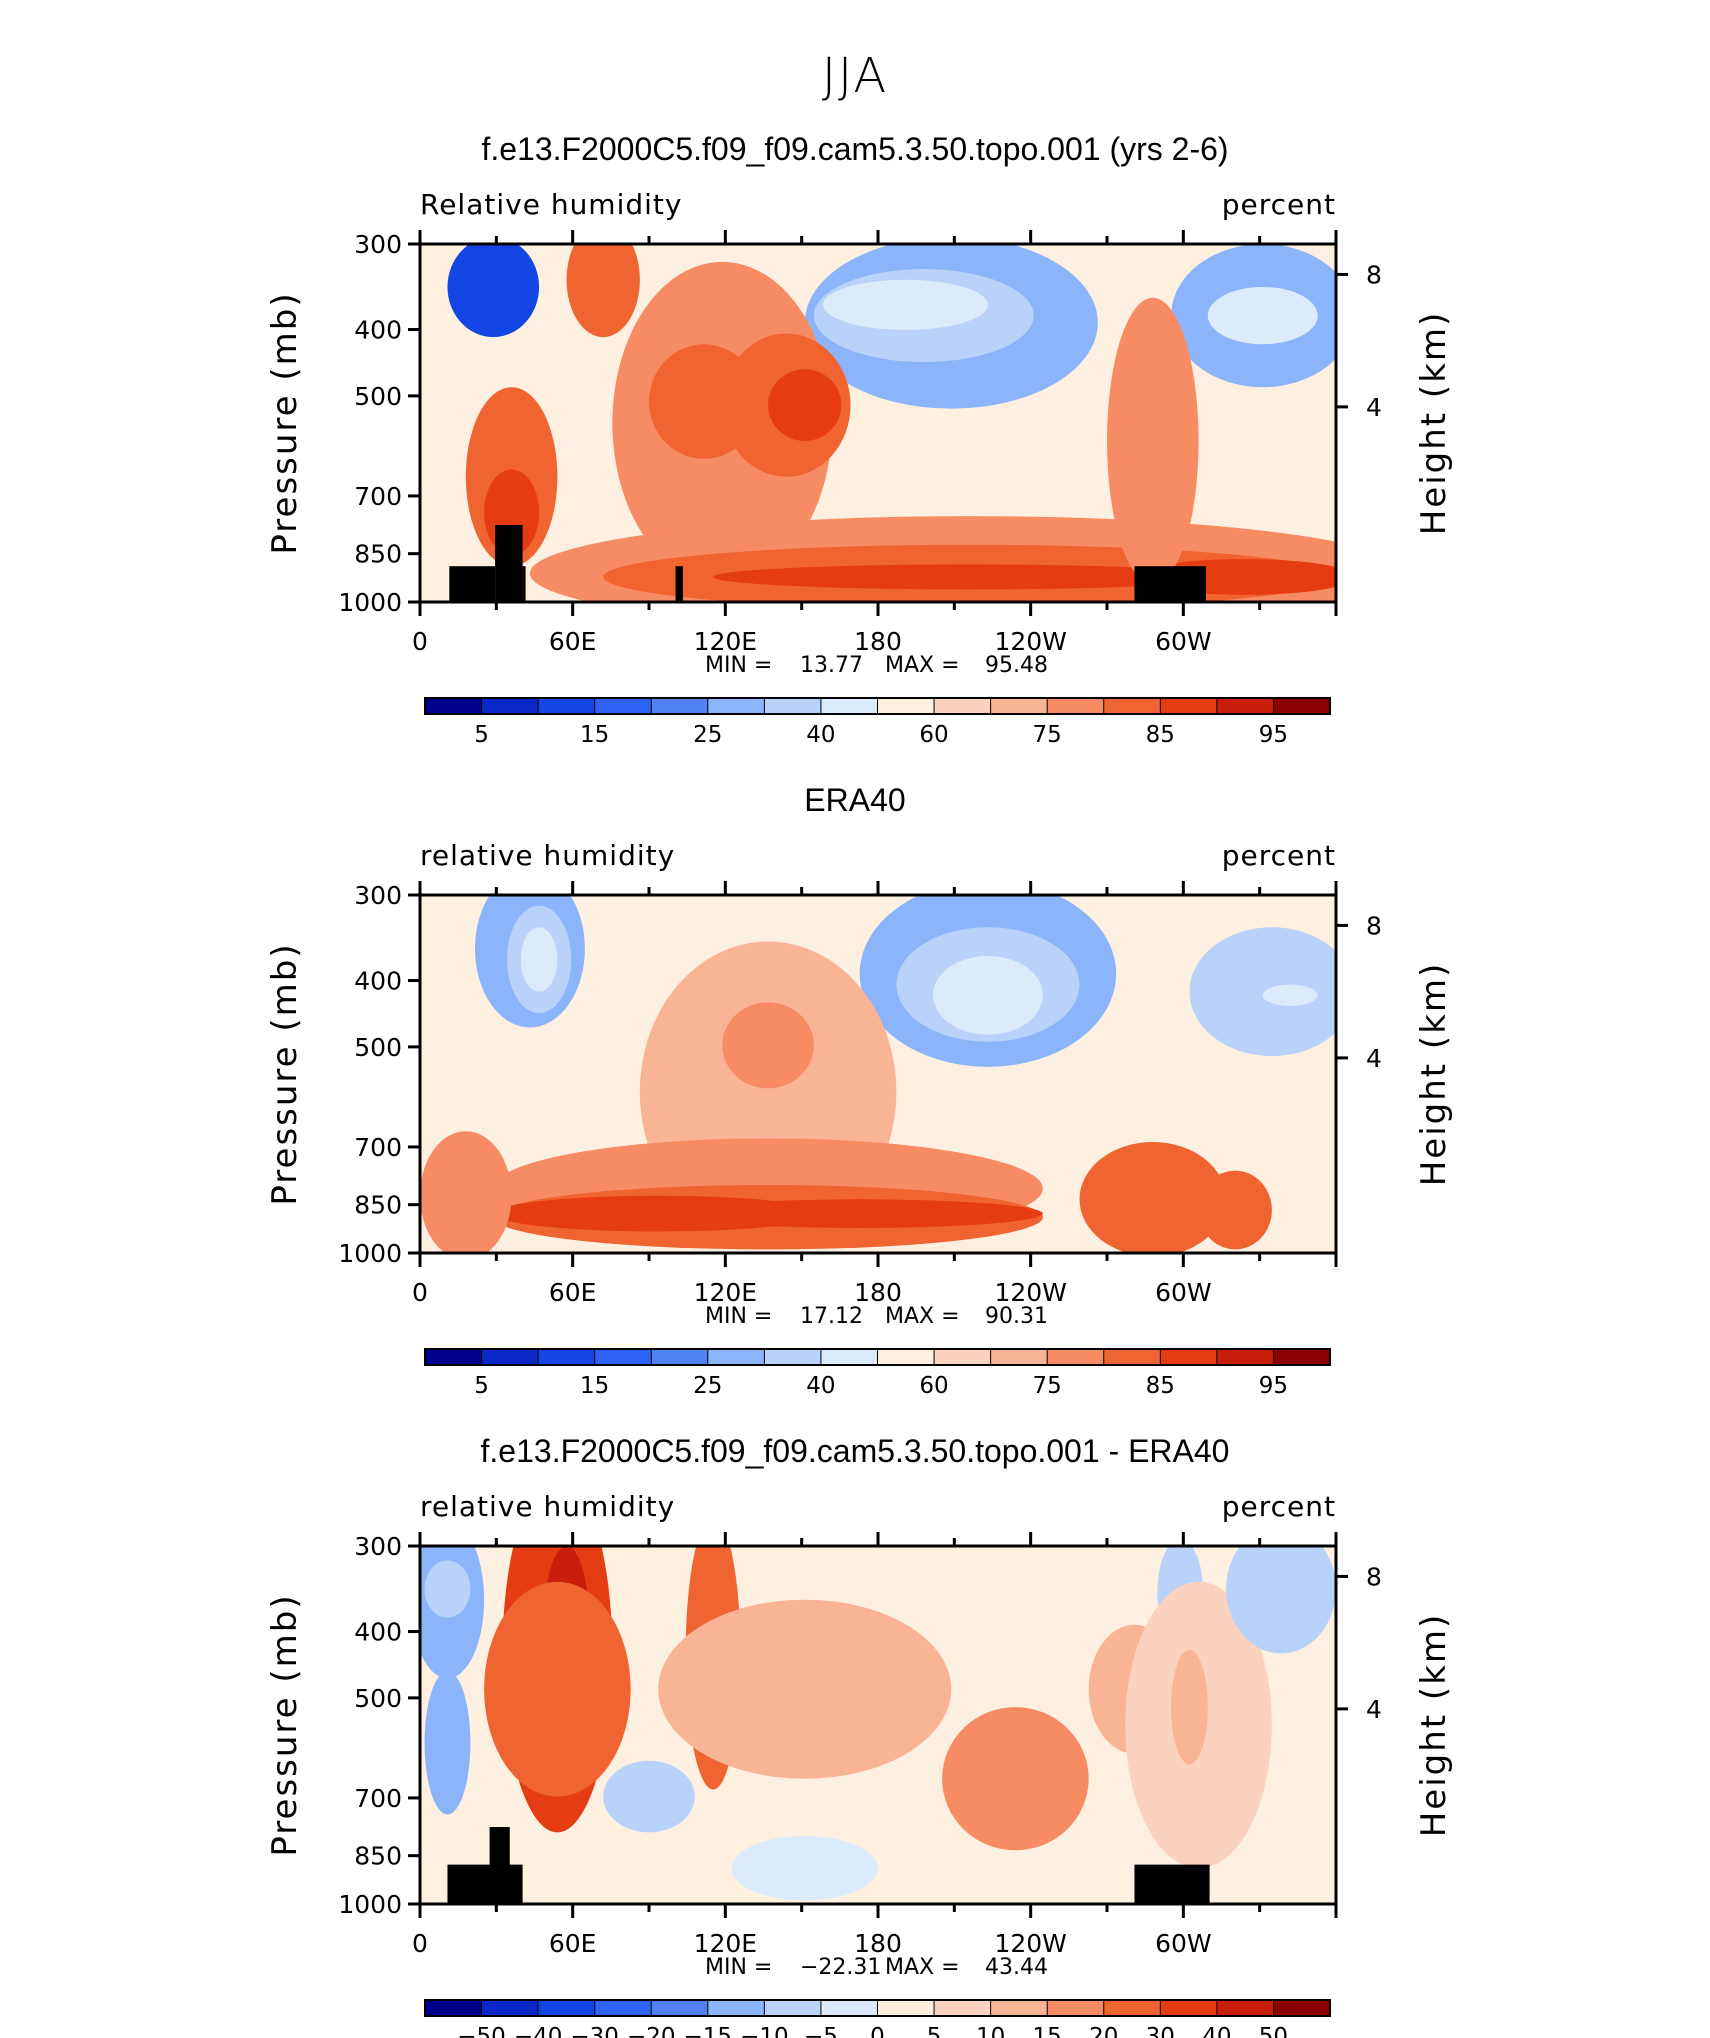 This screenshot has height=2038, width=1710. I want to click on right-string: percent, so click(1279, 204).